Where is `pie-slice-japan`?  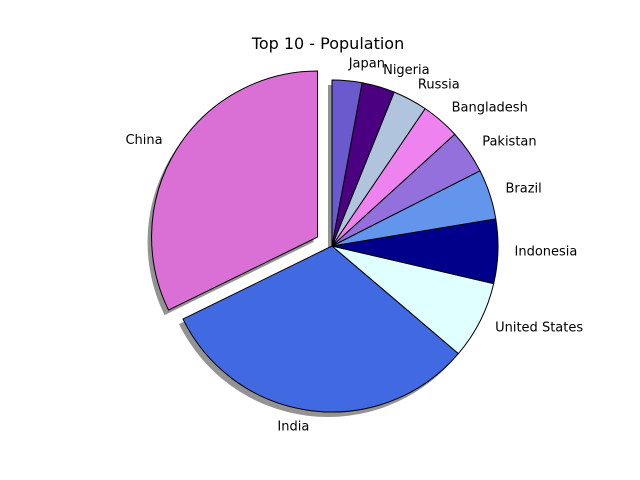 pie-slice-japan is located at coordinates (347, 163).